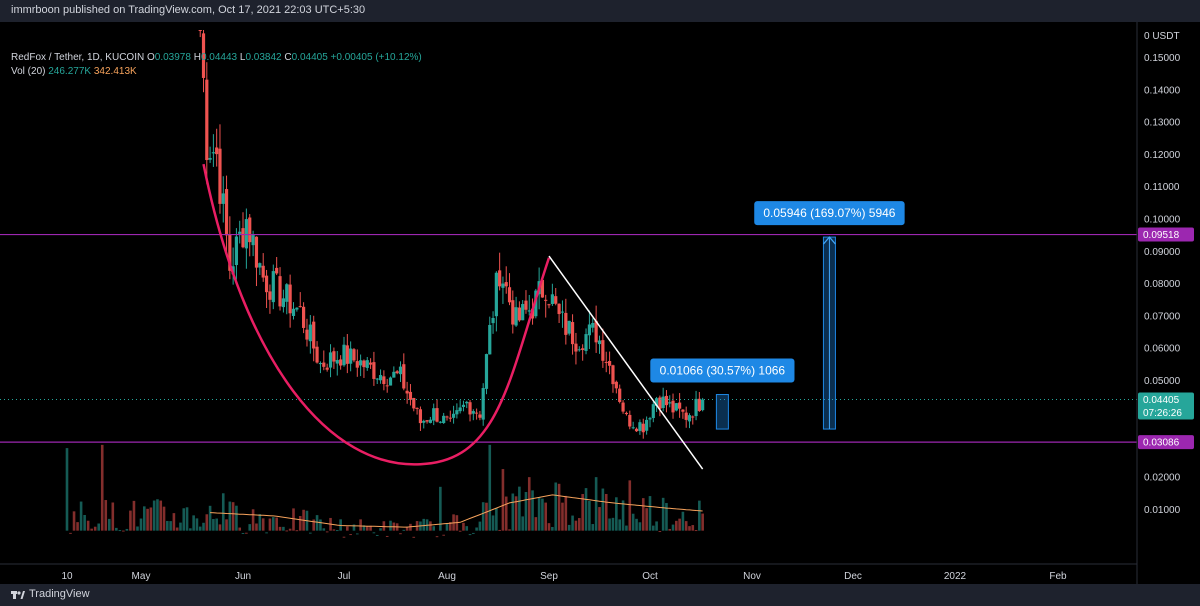 This screenshot has height=606, width=1200. Describe the element at coordinates (1162, 478) in the screenshot. I see `price-tick-label: 0.02000` at that location.